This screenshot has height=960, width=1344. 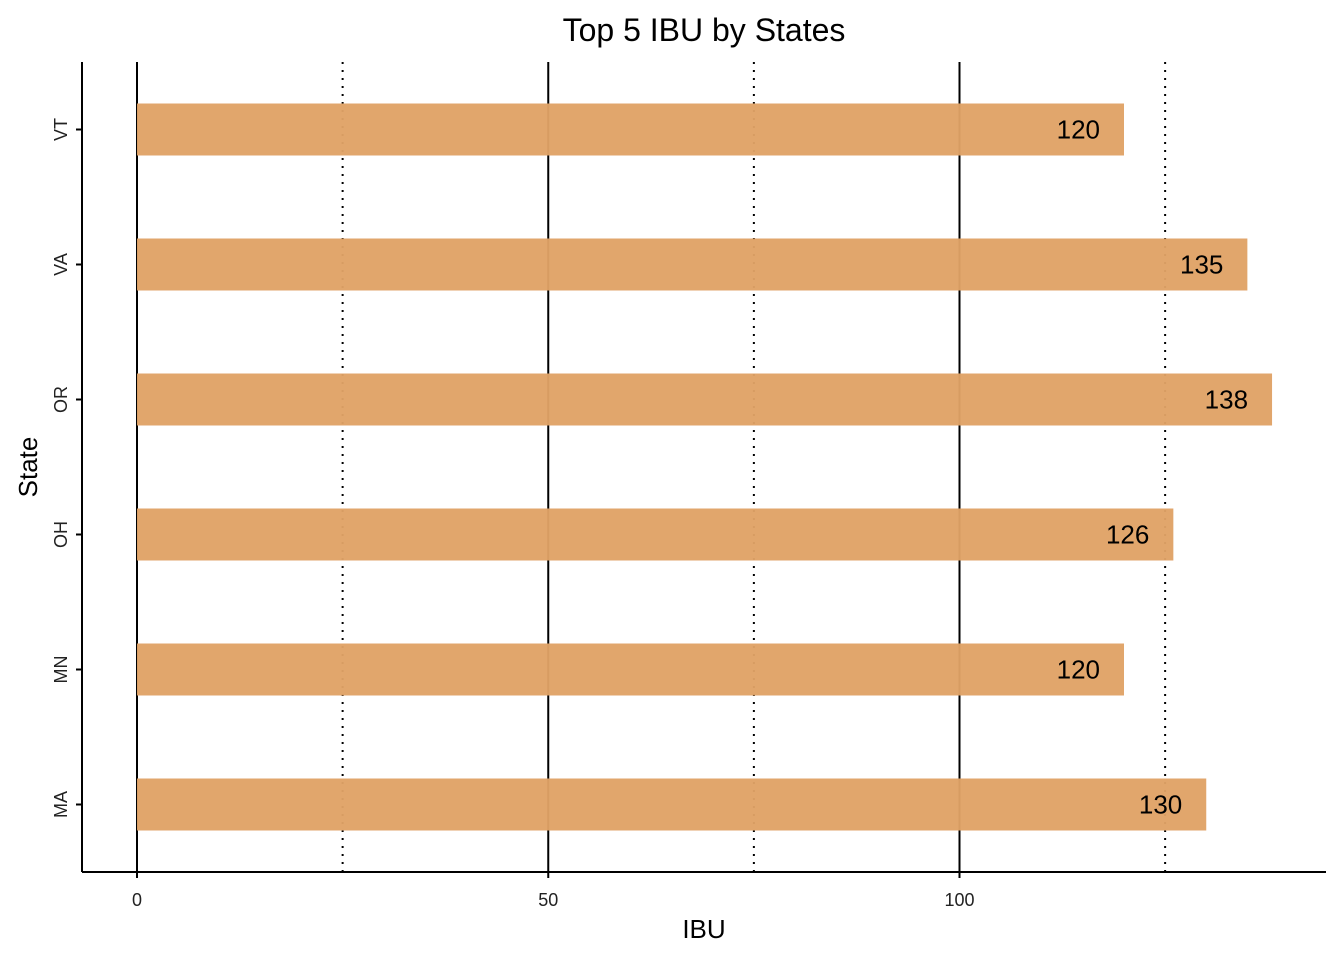 What do you see at coordinates (692, 264) in the screenshot?
I see `bar-va` at bounding box center [692, 264].